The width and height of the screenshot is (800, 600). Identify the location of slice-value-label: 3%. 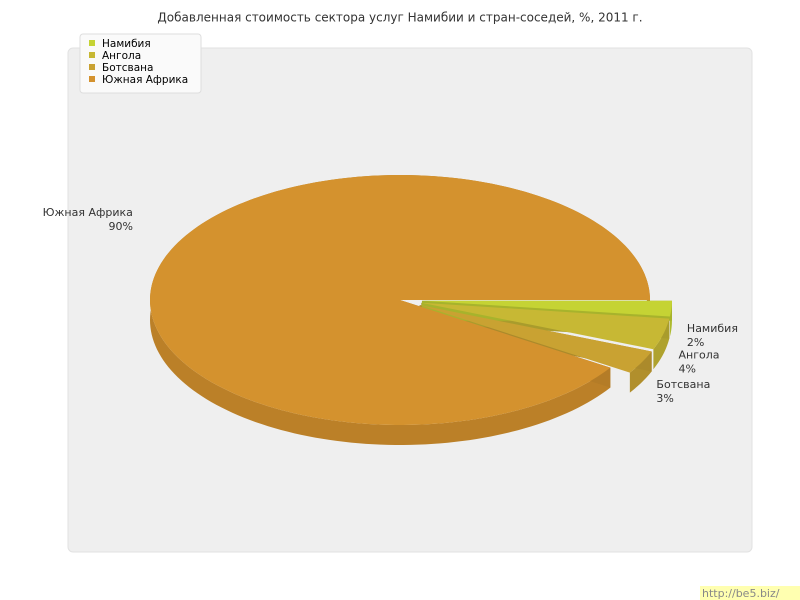
(664, 398).